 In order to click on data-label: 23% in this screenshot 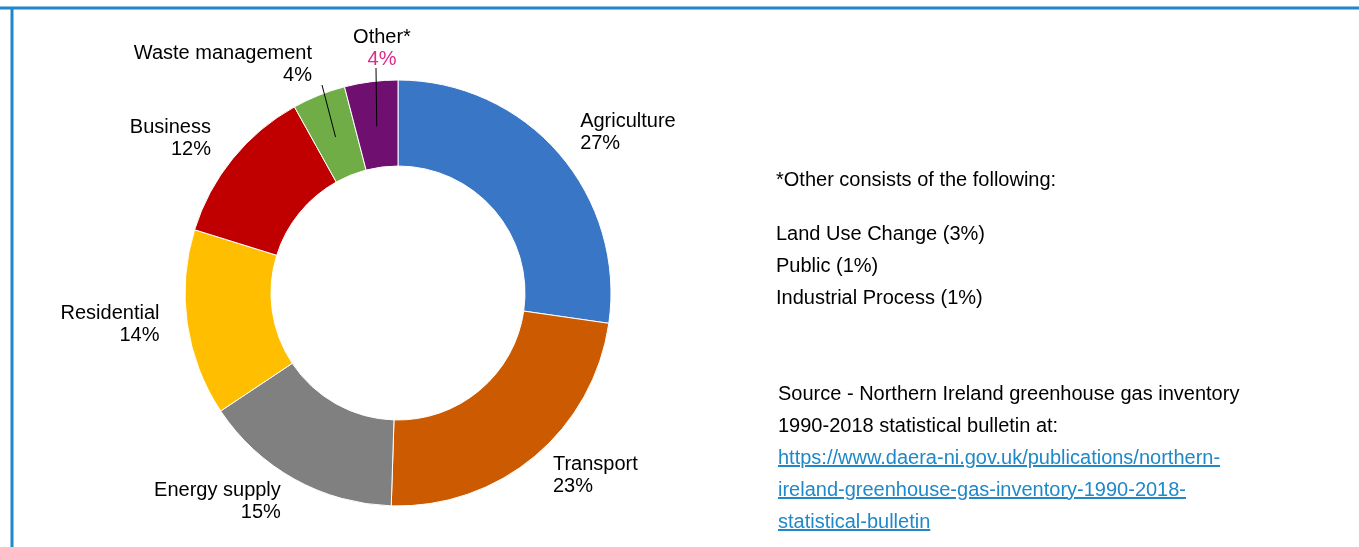, I will do `click(573, 484)`.